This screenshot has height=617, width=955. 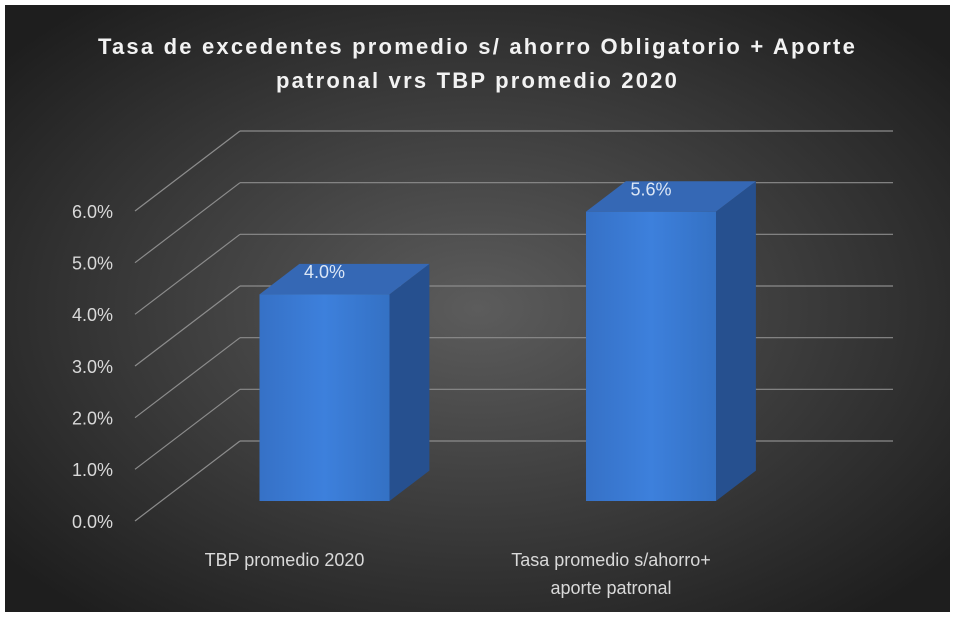 I want to click on y-tick-label: 3.0%, so click(x=92, y=367).